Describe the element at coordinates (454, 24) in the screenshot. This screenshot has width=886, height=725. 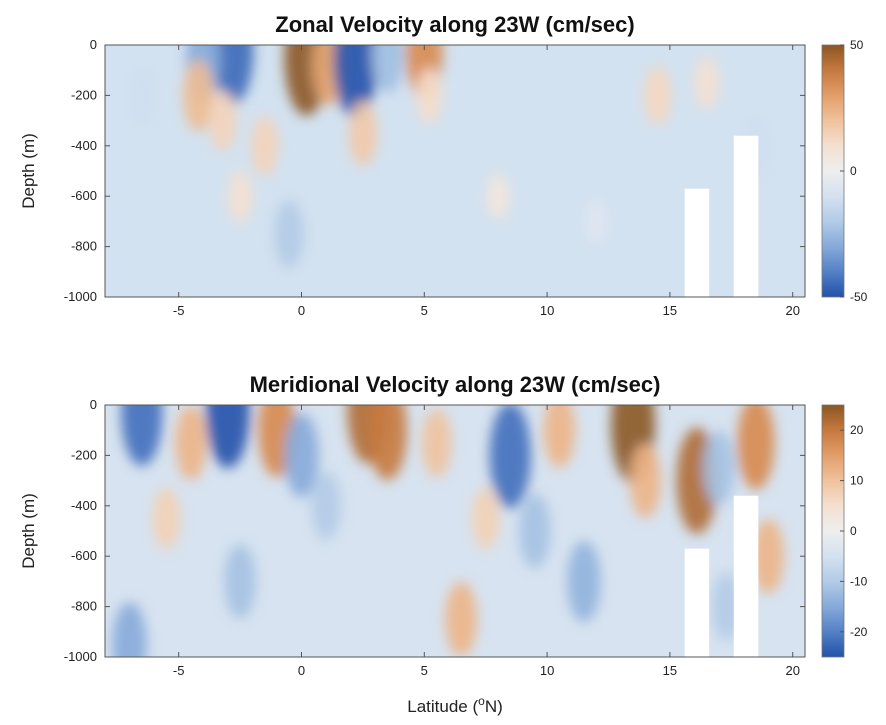
I see `zonal-title: Zonal Velocity along 23W (cm/sec)` at that location.